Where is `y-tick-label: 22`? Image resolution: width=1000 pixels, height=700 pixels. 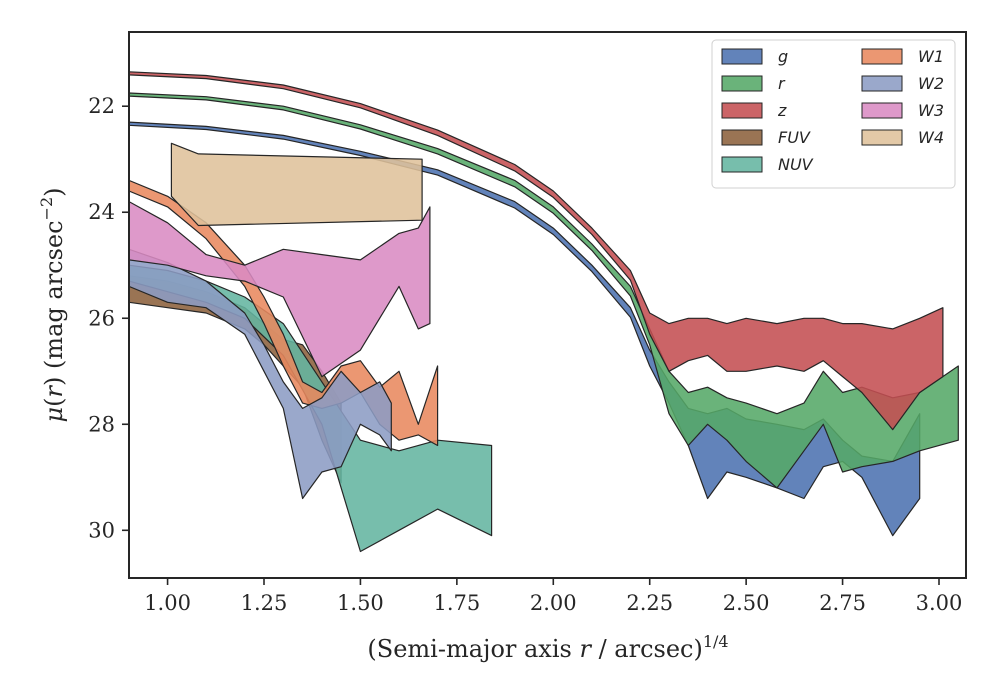 y-tick-label: 22 is located at coordinates (101, 106).